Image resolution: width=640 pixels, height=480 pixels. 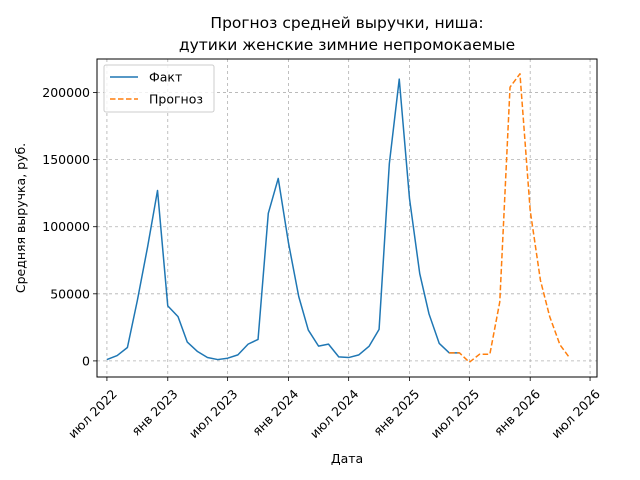 I want to click on x-tick-label: июл 2026, so click(x=575, y=413).